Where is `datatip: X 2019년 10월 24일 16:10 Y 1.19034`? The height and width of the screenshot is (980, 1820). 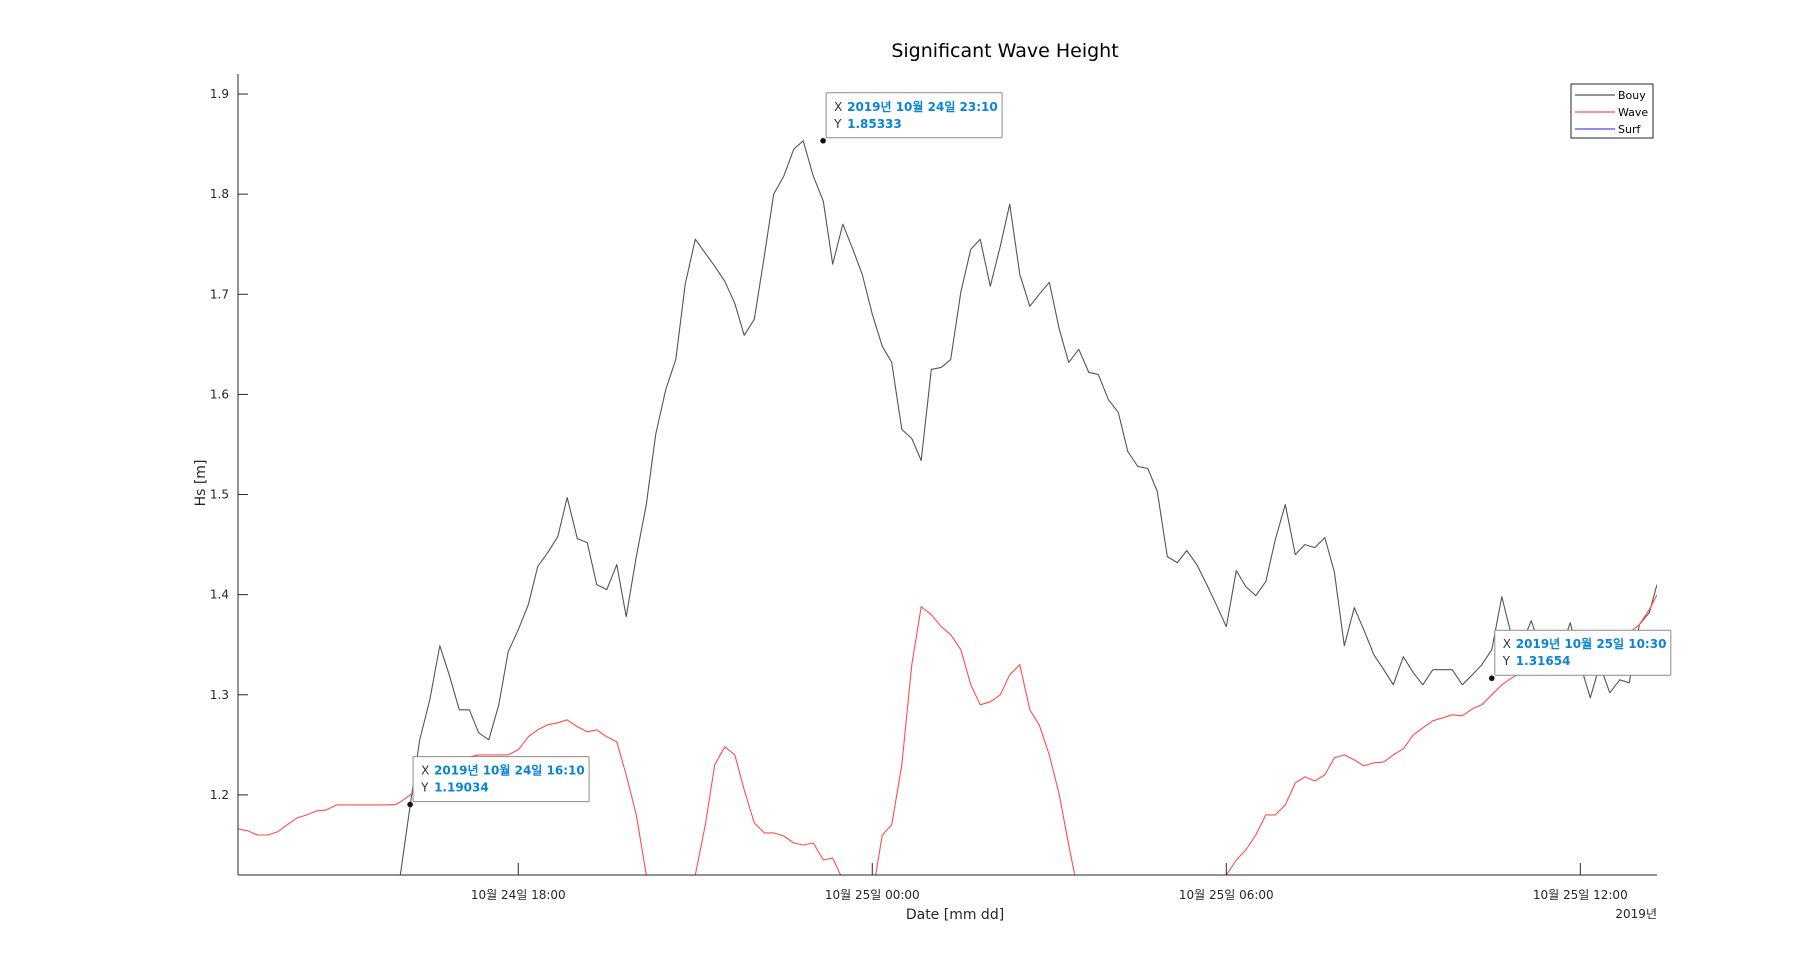 datatip: X 2019년 10월 24일 16:10 Y 1.19034 is located at coordinates (498, 782).